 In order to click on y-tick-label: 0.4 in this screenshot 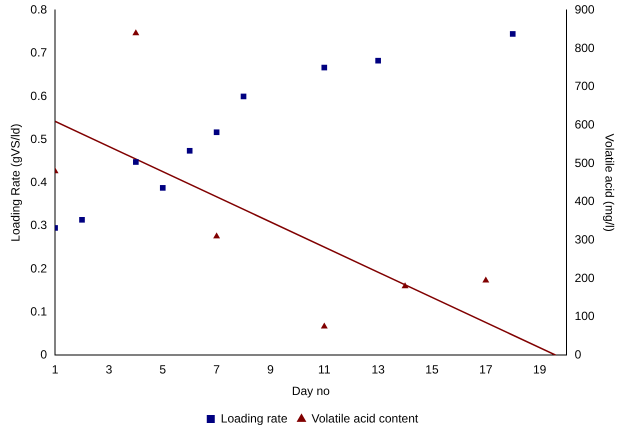, I will do `click(39, 182)`.